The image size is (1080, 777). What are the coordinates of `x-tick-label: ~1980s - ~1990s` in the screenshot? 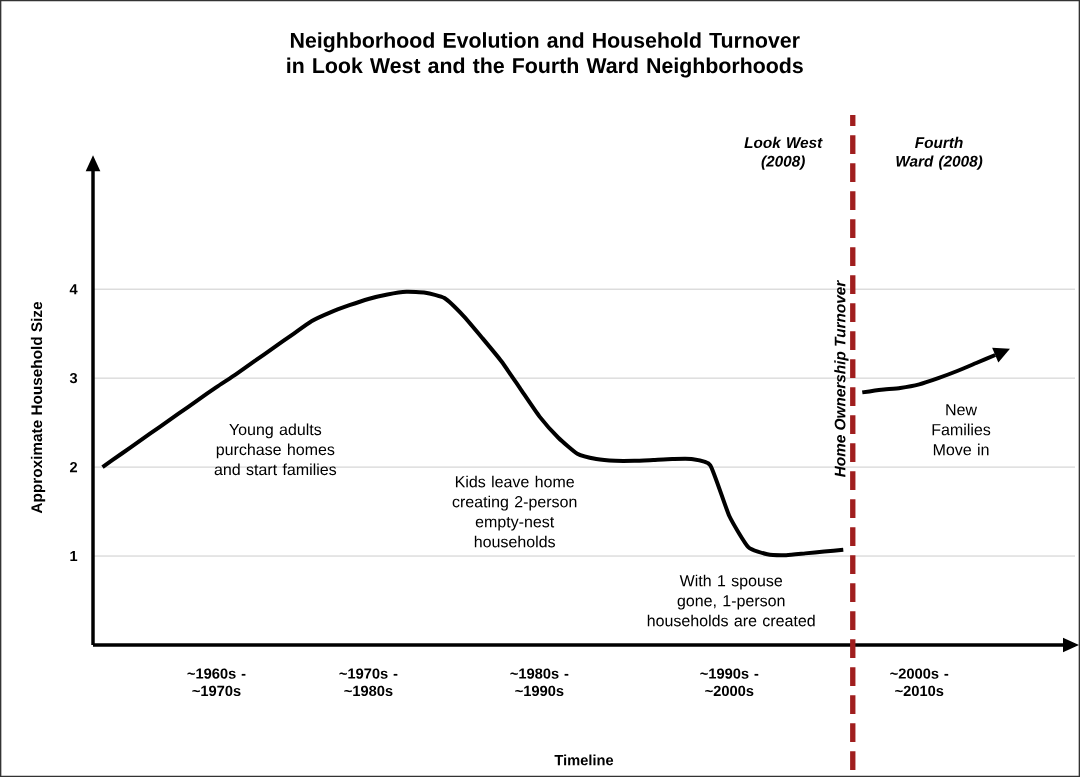 It's located at (539, 682).